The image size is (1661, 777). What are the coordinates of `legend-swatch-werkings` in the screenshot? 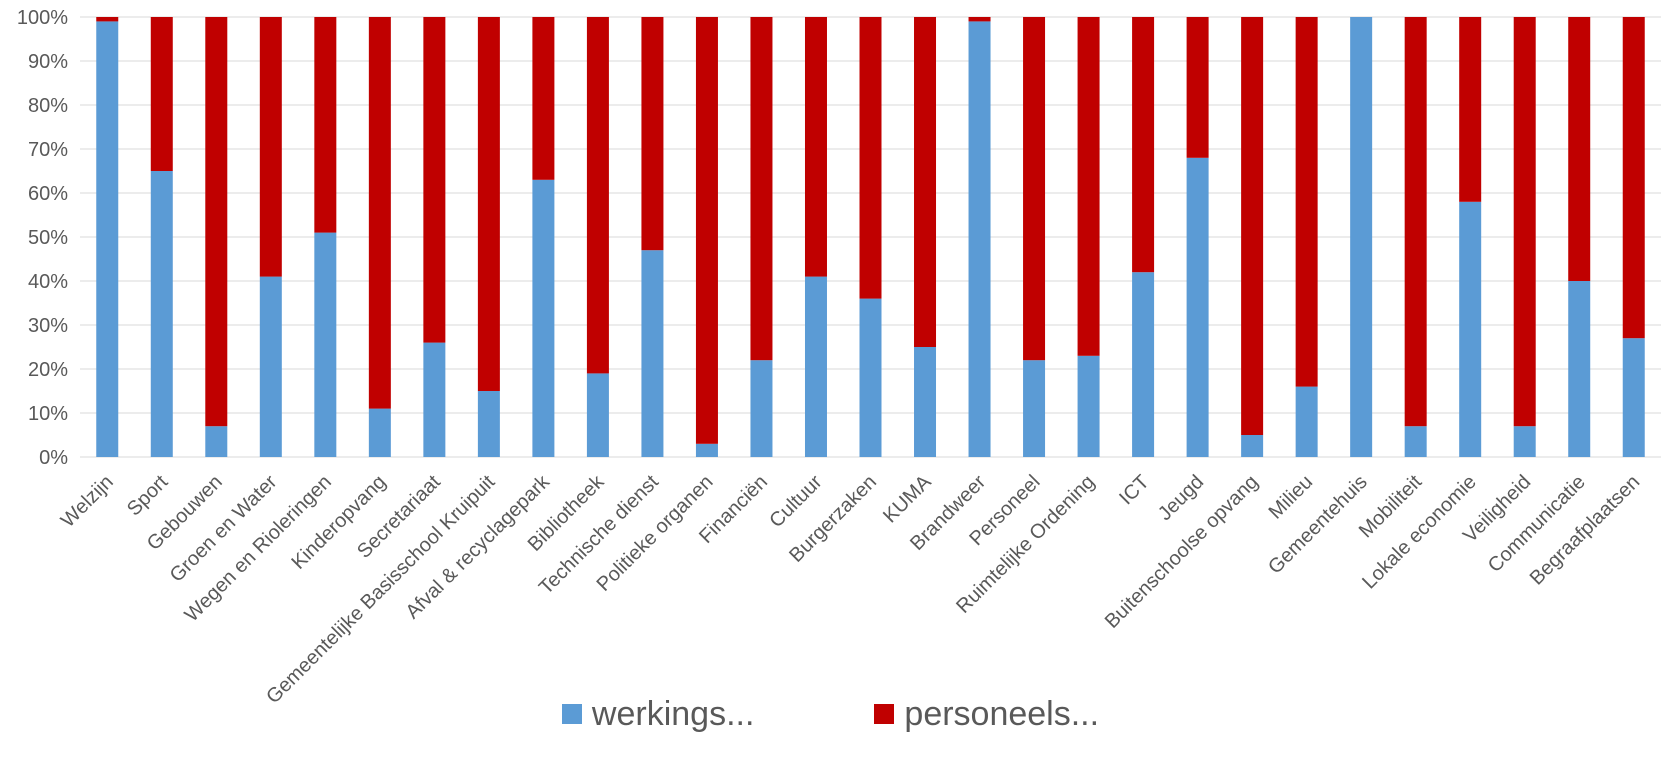 It's located at (572, 714).